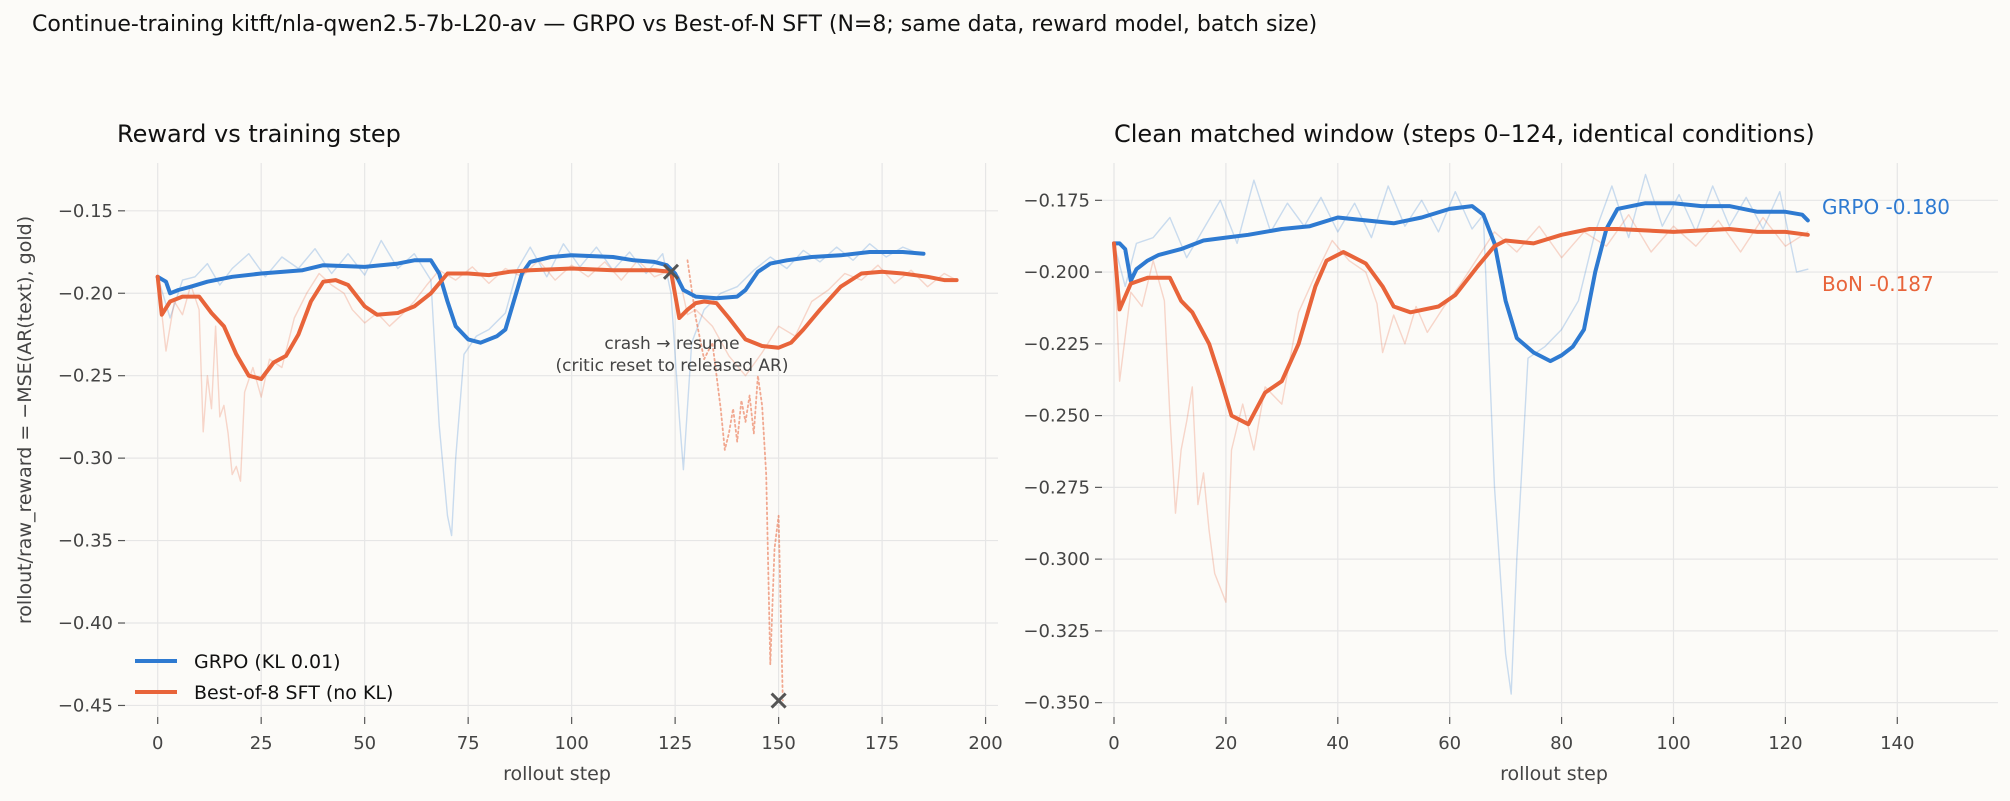  Describe the element at coordinates (1056, 416) in the screenshot. I see `y-tick-label: −0.250` at that location.